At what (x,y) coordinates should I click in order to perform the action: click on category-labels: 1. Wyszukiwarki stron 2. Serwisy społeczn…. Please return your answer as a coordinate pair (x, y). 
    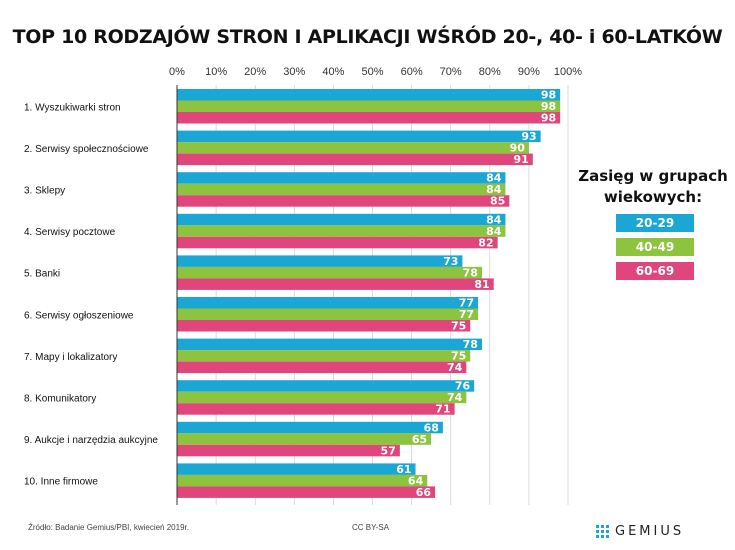
    Looking at the image, I should click on (91, 294).